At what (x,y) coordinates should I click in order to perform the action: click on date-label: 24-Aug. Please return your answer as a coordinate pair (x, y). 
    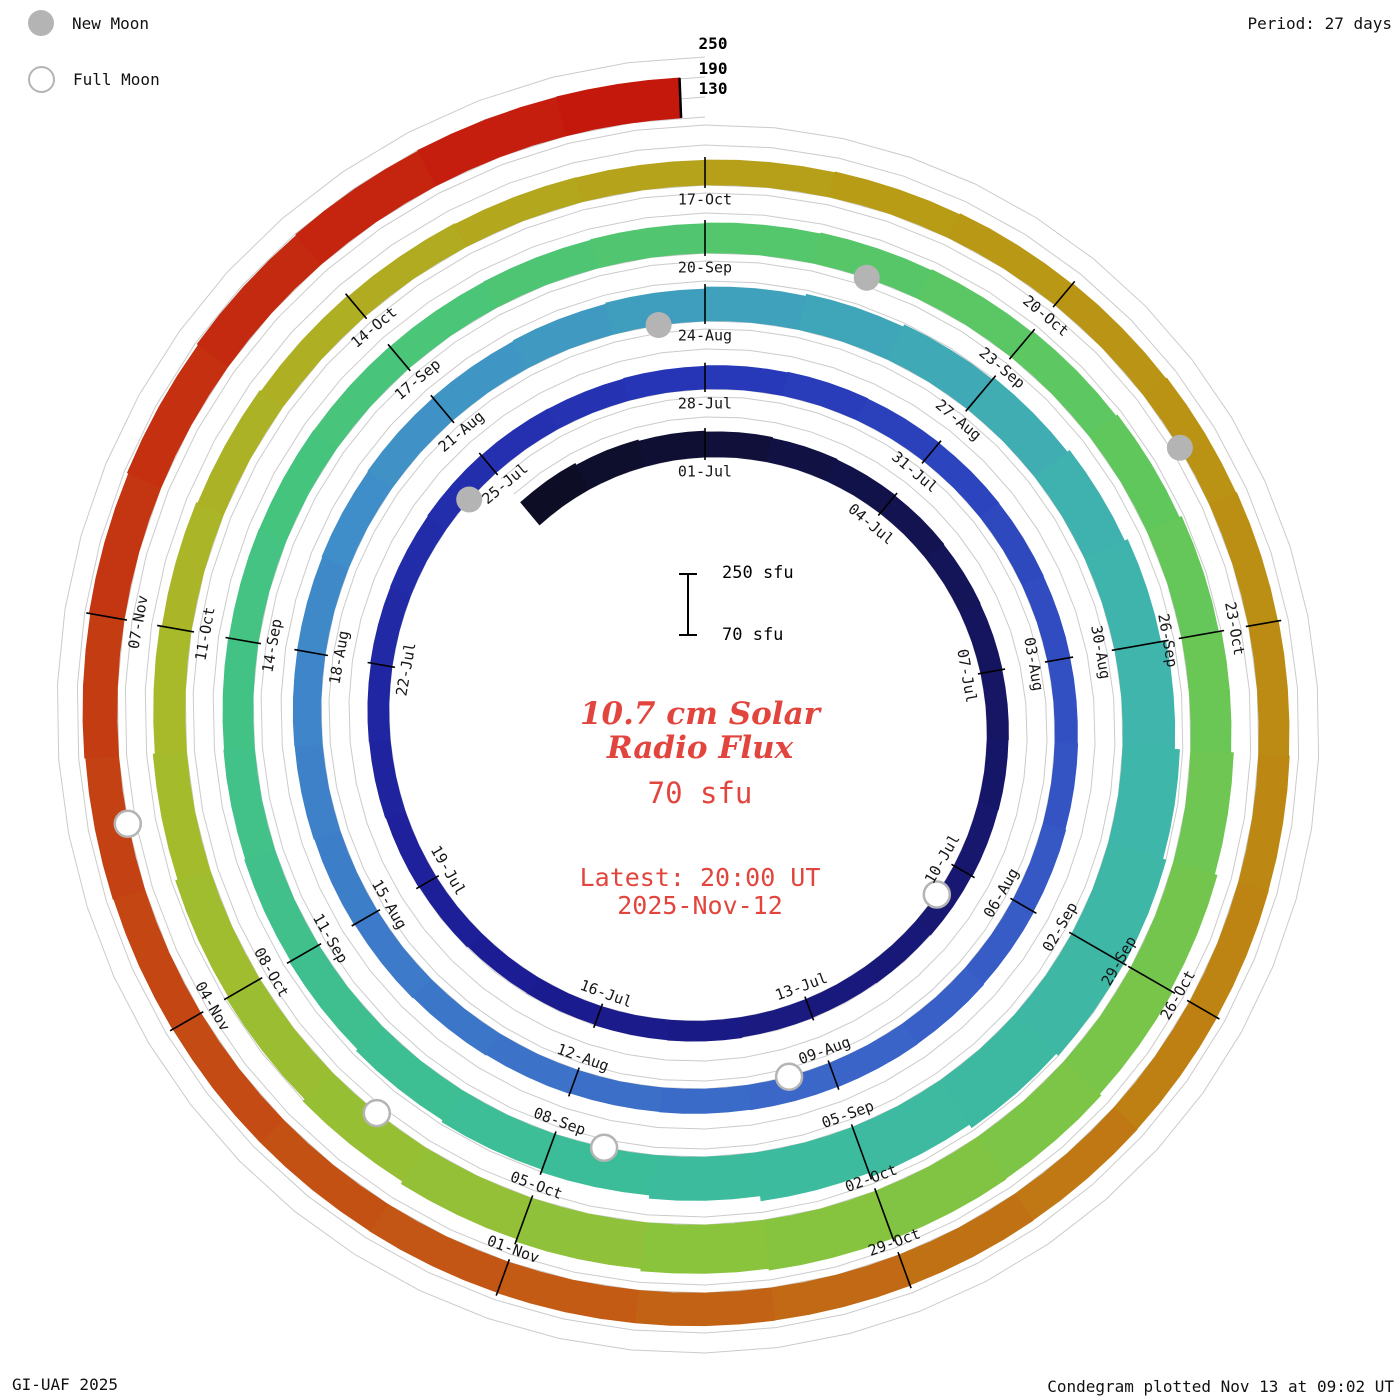
    Looking at the image, I should click on (705, 335).